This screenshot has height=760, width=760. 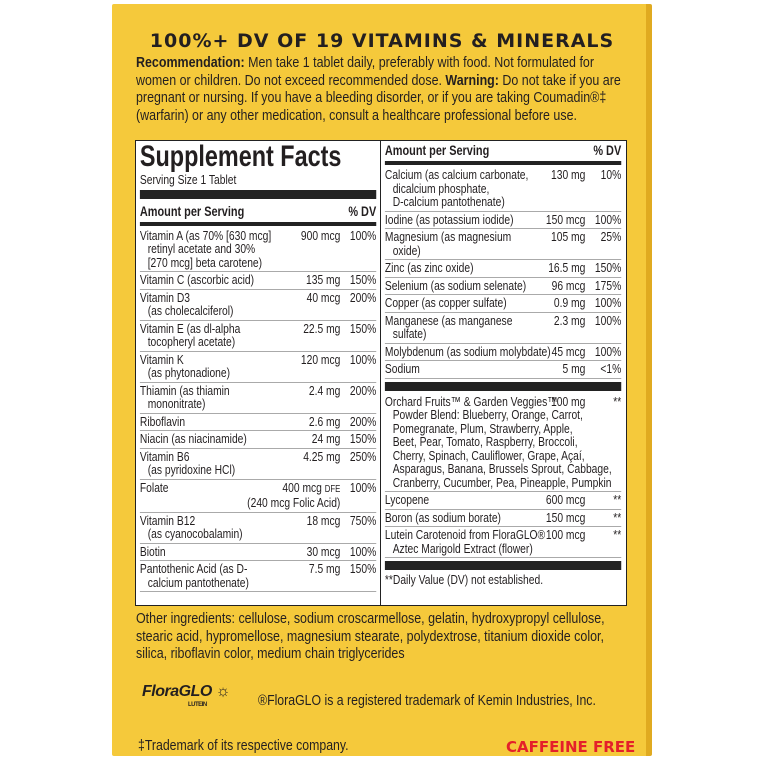 What do you see at coordinates (402, 368) in the screenshot?
I see `nutrient-name: Sodium` at bounding box center [402, 368].